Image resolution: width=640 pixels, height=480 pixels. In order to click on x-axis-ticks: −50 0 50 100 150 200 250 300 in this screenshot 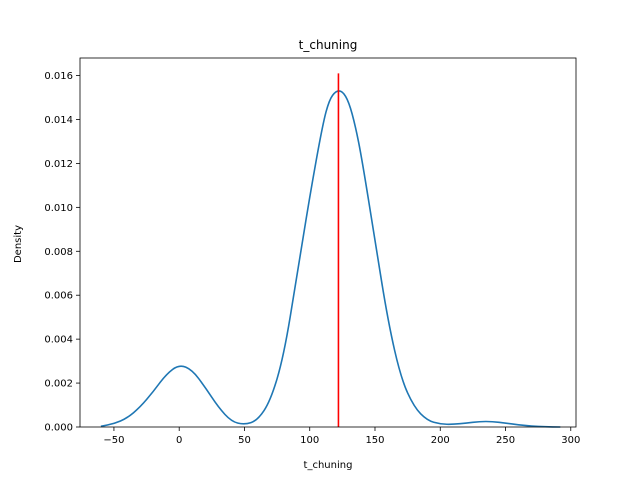, I will do `click(341, 436)`.